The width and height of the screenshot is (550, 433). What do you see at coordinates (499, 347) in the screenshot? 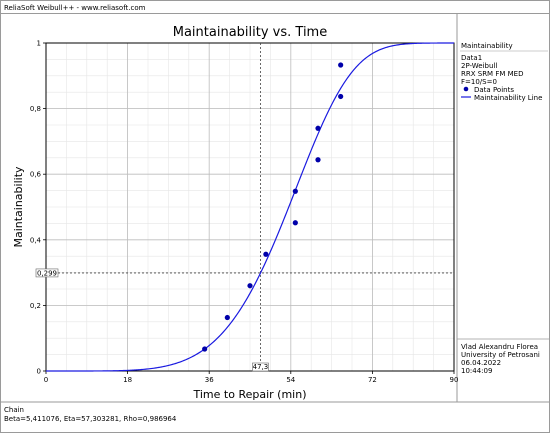
I see `author-name: Vlad Alexandru Florea` at bounding box center [499, 347].